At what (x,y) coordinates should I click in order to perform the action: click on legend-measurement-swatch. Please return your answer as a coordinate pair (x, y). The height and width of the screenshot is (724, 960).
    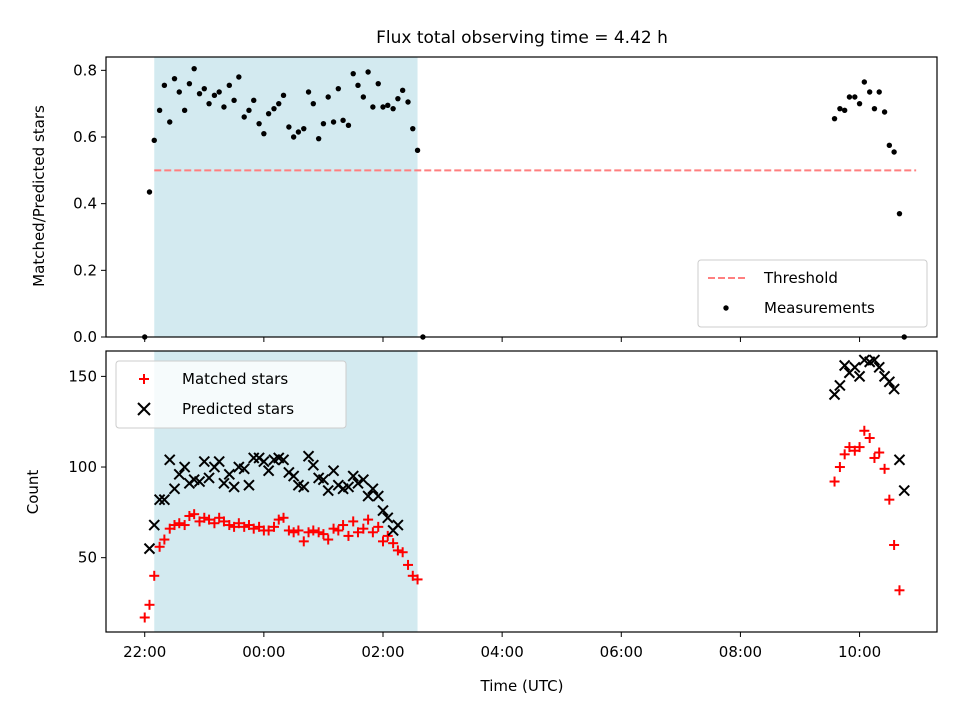
    Looking at the image, I should click on (726, 308).